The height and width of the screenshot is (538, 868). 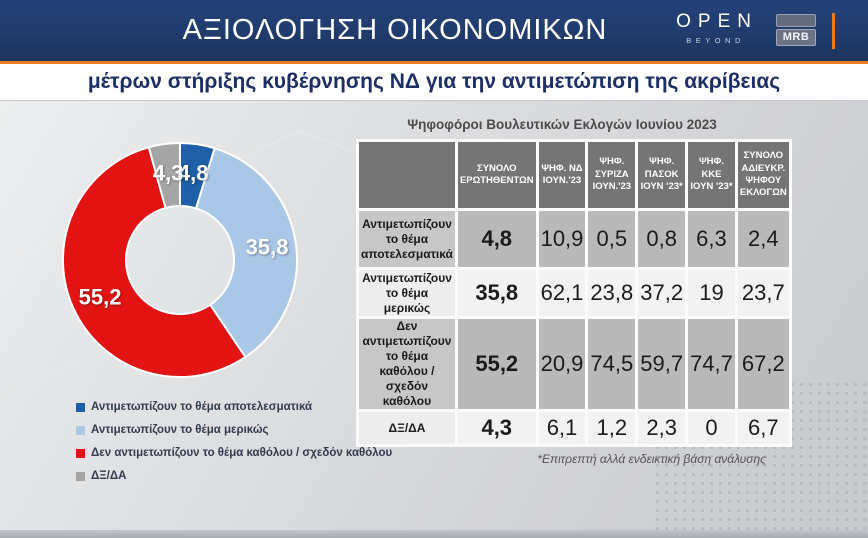 What do you see at coordinates (407, 239) in the screenshot?
I see `row-label: Αντιμετωπίζουν το θέμα αποτελεσματικά` at bounding box center [407, 239].